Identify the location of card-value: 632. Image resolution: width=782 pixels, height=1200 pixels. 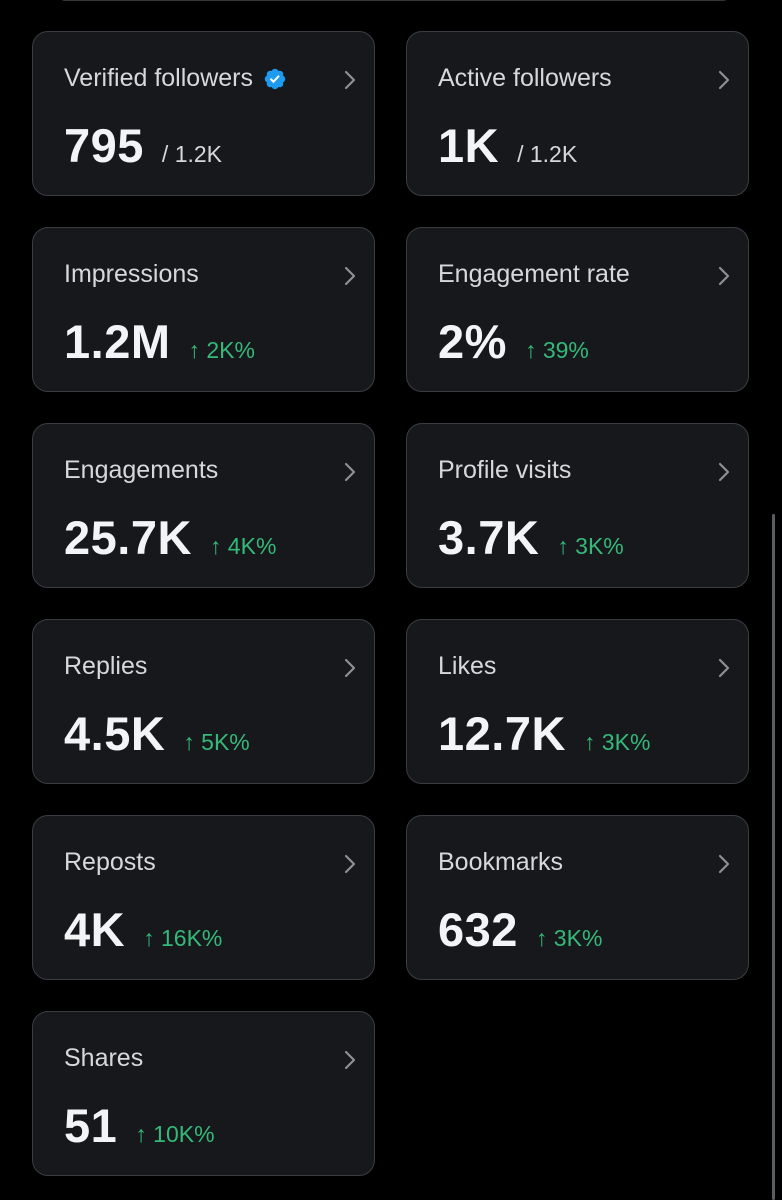
(478, 929).